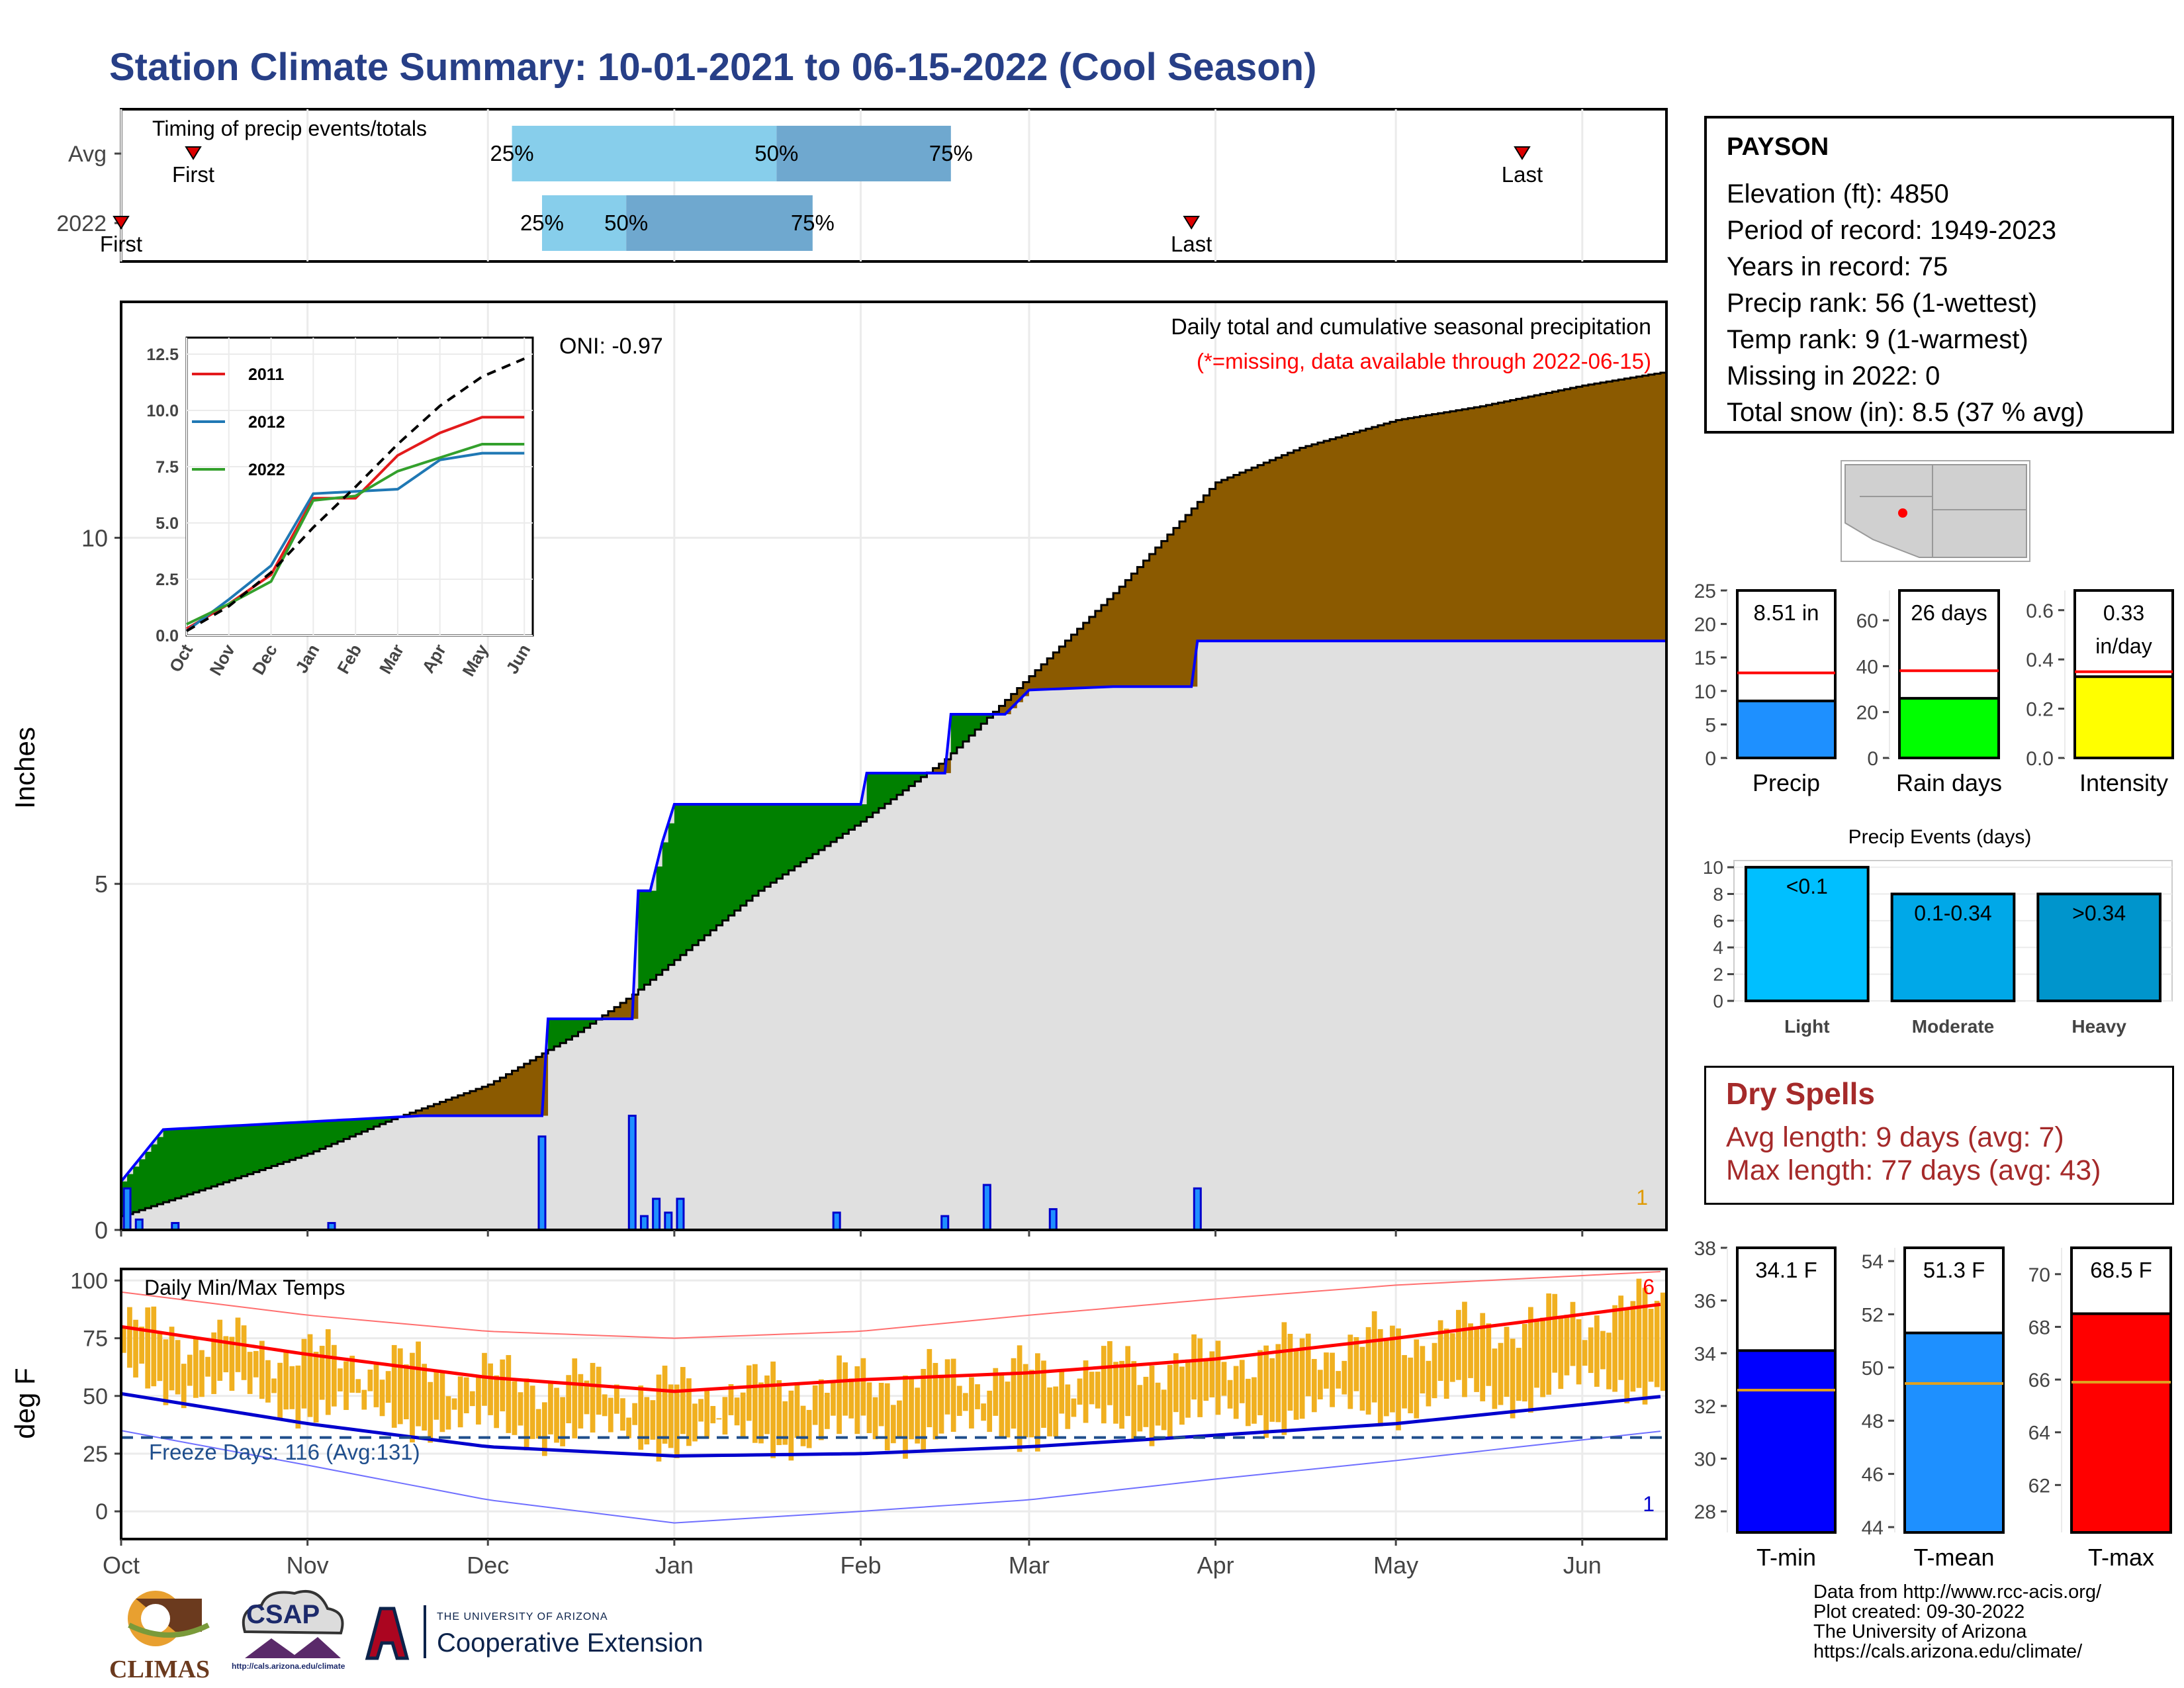  I want to click on intensity-unit-label: in/day, so click(2123, 646).